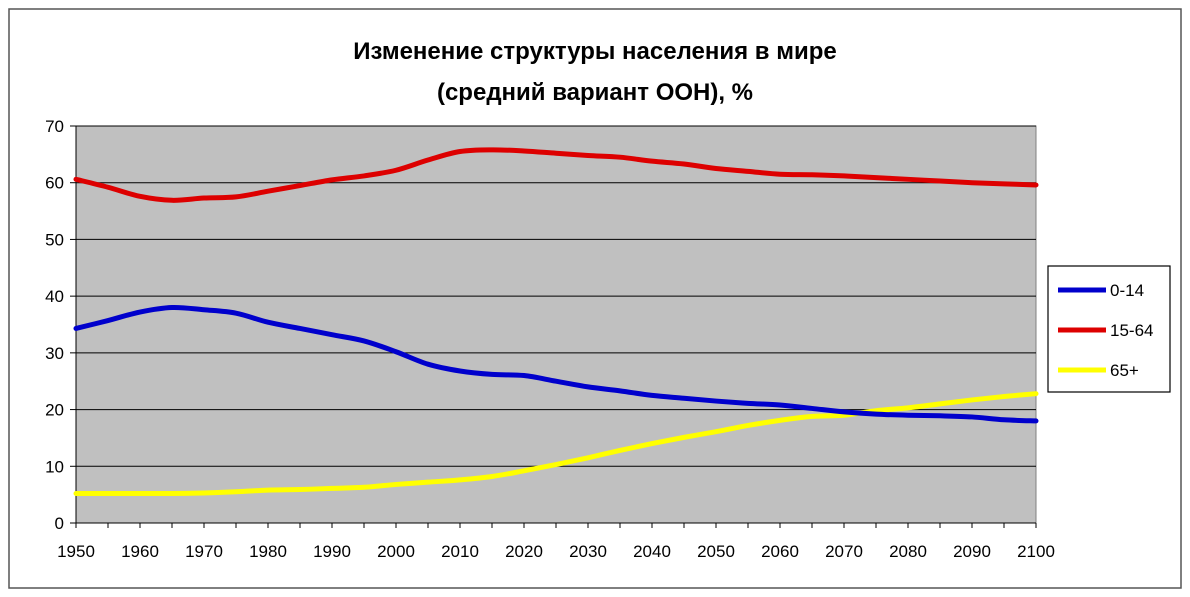  I want to click on x-tick-label: 2100, so click(1036, 551).